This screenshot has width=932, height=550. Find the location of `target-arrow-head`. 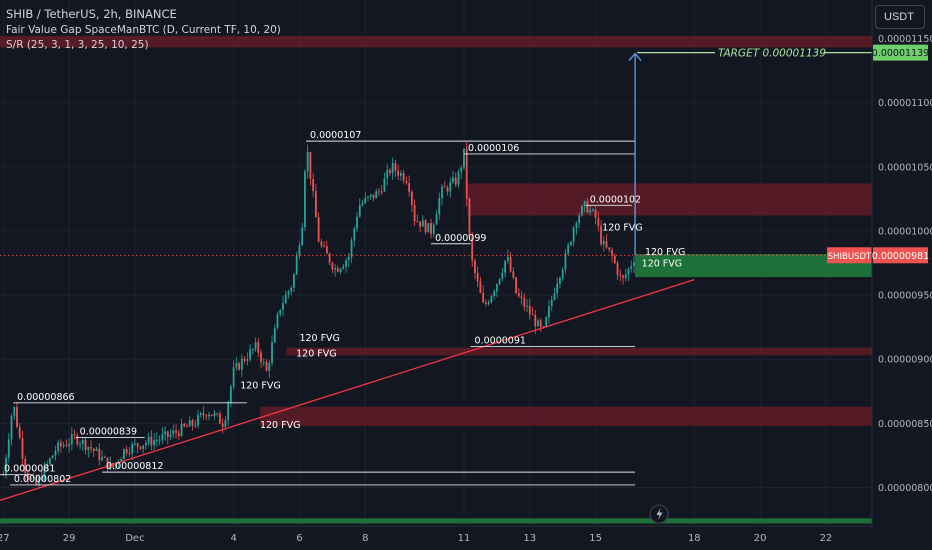

target-arrow-head is located at coordinates (635, 57).